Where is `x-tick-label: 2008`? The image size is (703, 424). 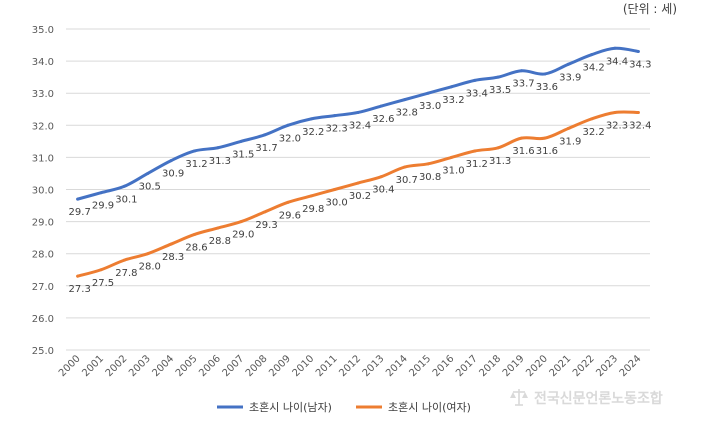
x-tick-label: 2008 is located at coordinates (257, 366).